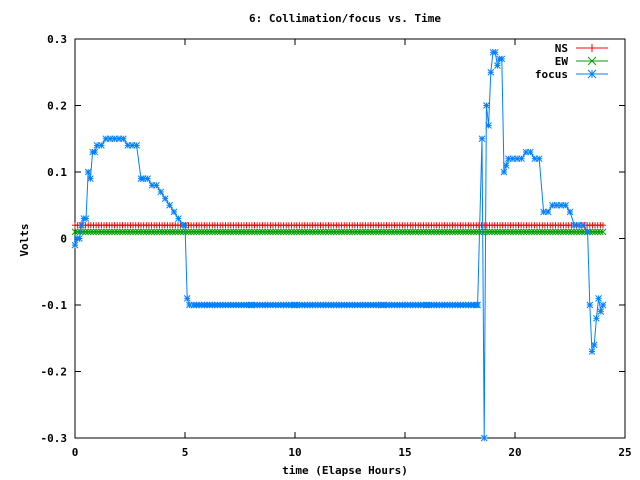 This screenshot has width=640, height=480. I want to click on y-tick-label: -0.1, so click(54, 305).